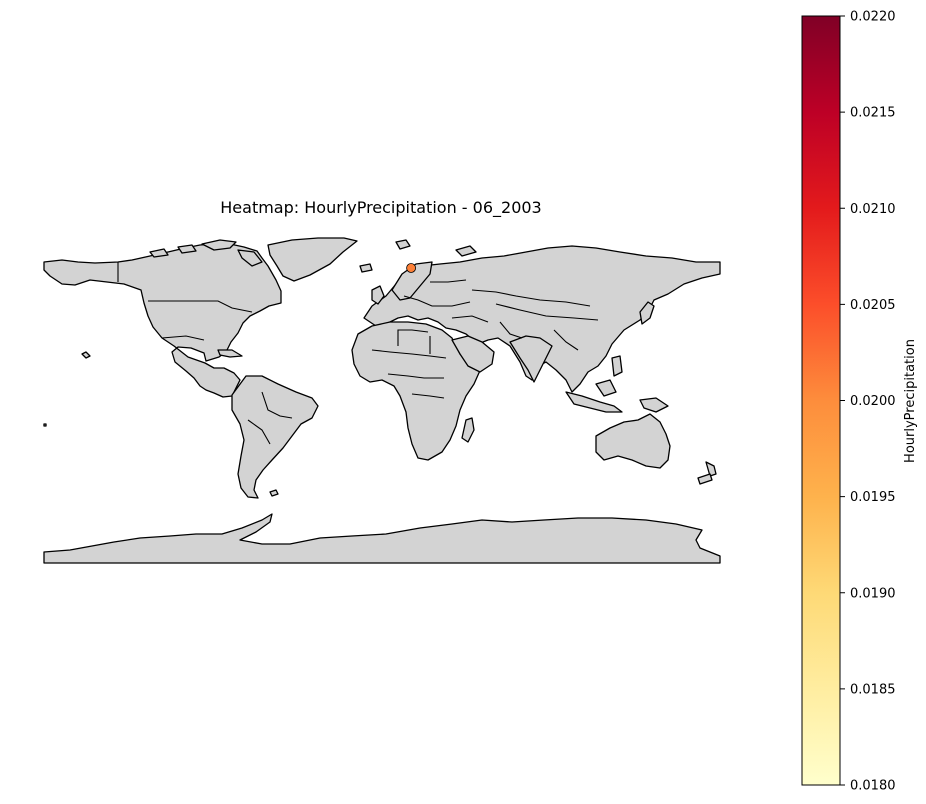  What do you see at coordinates (86, 355) in the screenshot?
I see `land-hawaii` at bounding box center [86, 355].